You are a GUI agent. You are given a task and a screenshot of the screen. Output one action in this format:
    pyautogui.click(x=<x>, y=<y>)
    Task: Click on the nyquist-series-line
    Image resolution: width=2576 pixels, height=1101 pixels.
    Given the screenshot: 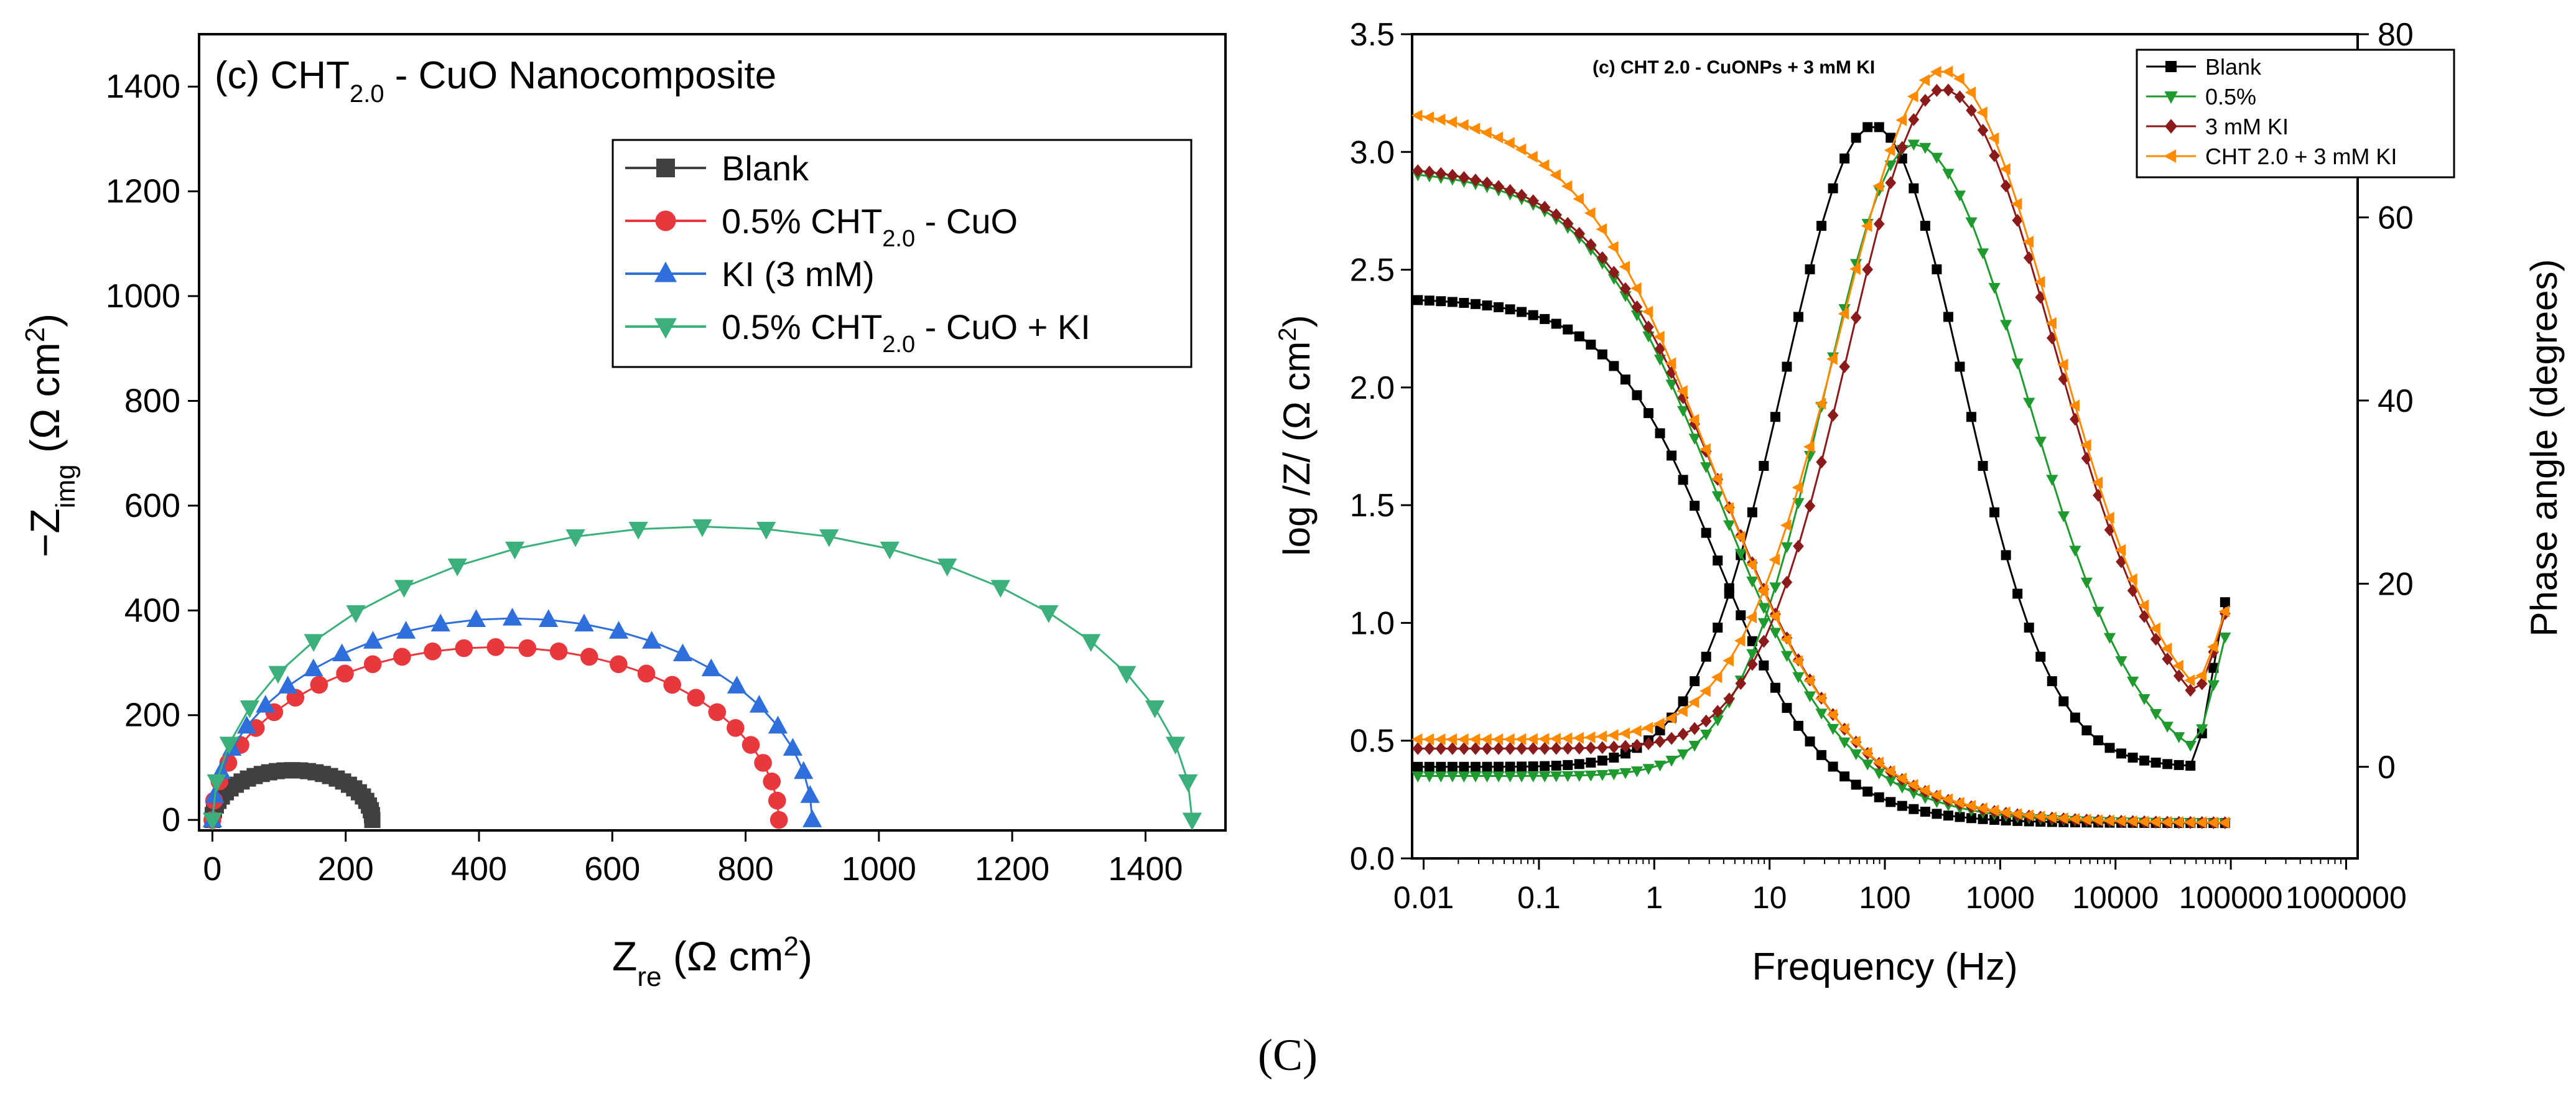 What is the action you would take?
    pyautogui.click(x=495, y=733)
    